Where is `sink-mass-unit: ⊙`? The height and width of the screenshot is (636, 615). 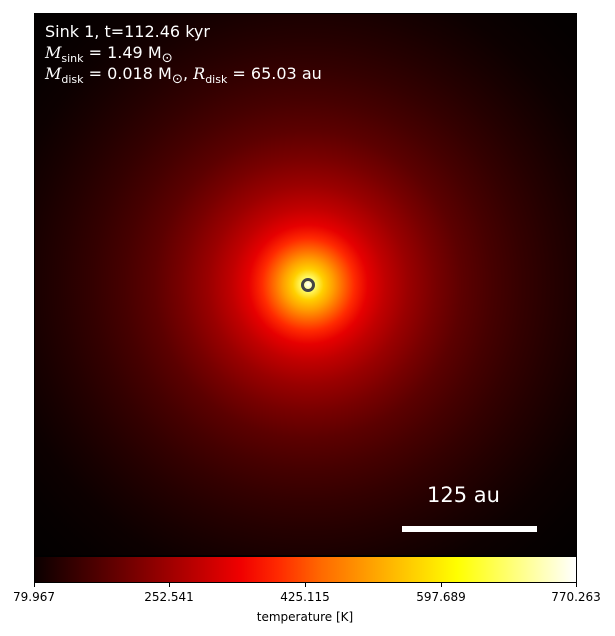 sink-mass-unit: ⊙ is located at coordinates (167, 59).